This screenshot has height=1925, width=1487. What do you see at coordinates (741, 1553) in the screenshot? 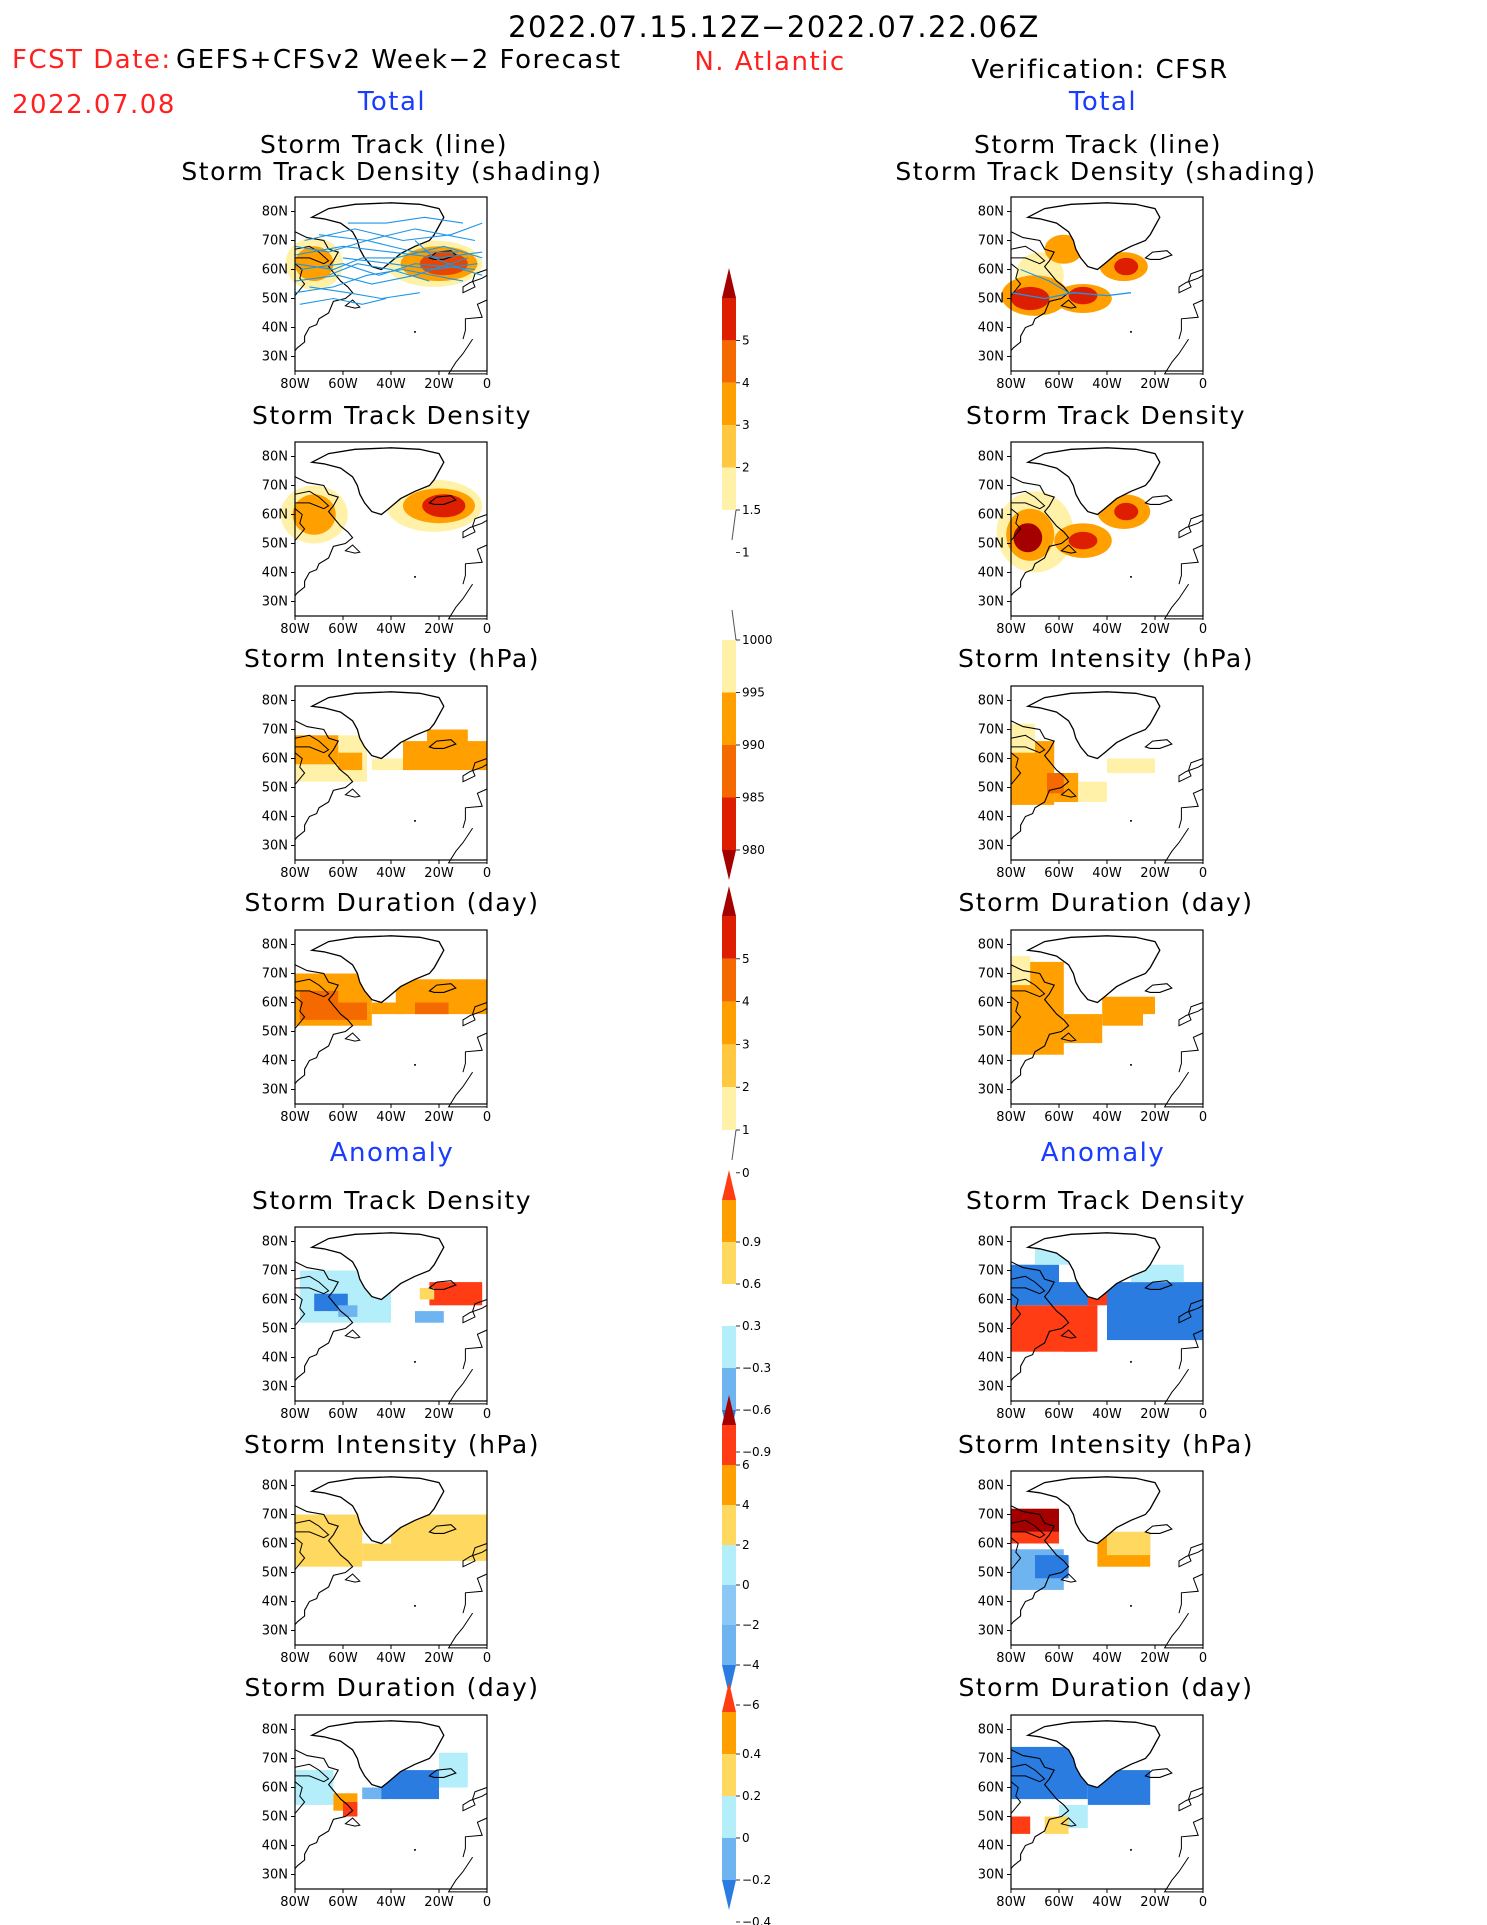
I see `colorbar-anomaly-intensity: 6 4 2 0 −2 −4 −6` at bounding box center [741, 1553].